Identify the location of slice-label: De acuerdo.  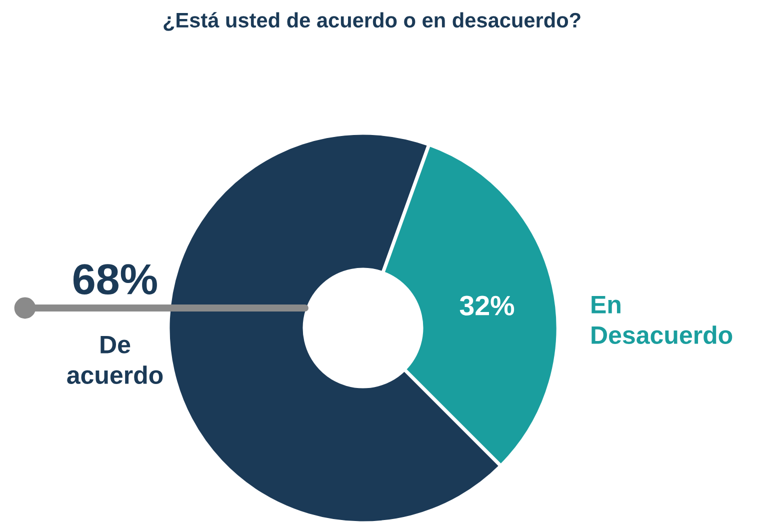
(115, 360).